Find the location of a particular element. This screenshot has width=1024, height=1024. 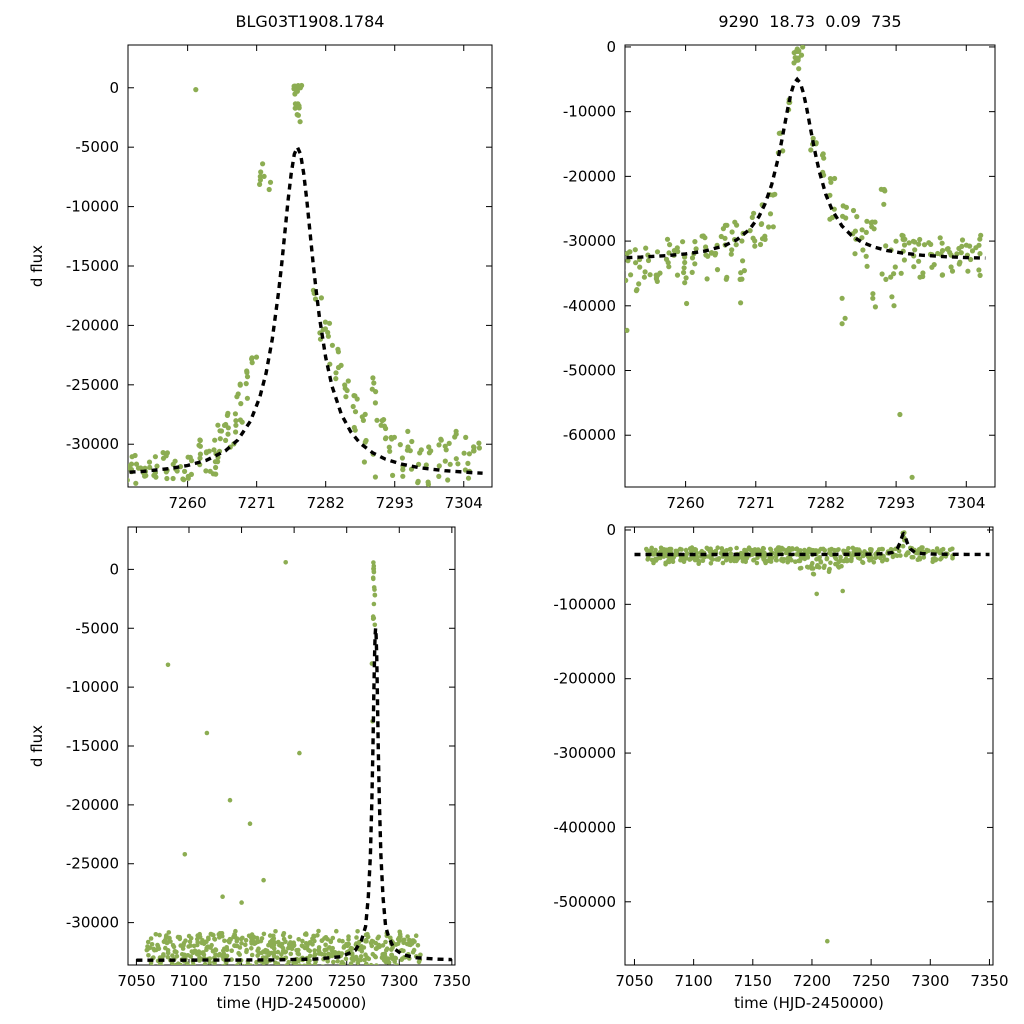

svg-text: -200000 is located at coordinates (584, 679).